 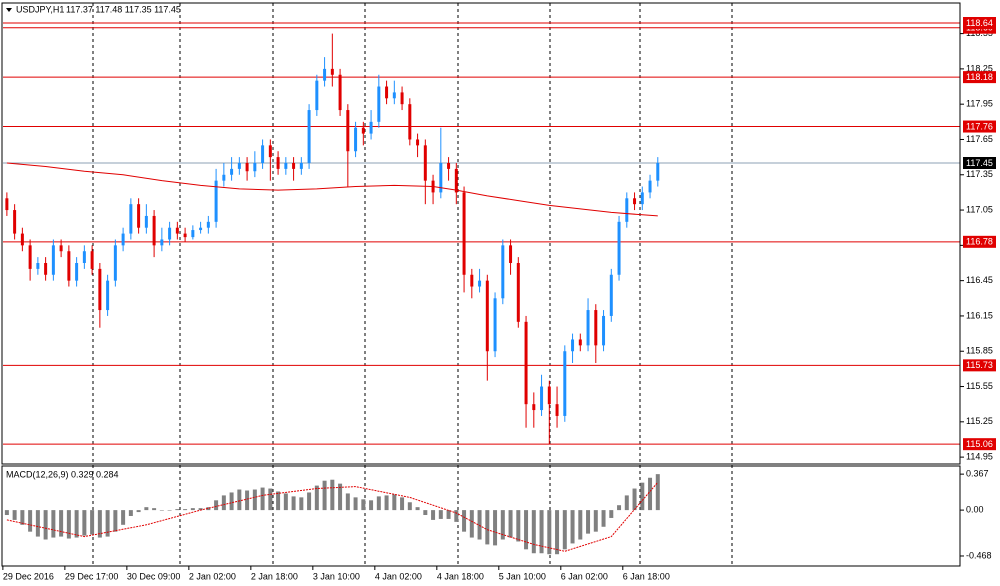 What do you see at coordinates (979, 280) in the screenshot?
I see `y-tick-label: 116.45` at bounding box center [979, 280].